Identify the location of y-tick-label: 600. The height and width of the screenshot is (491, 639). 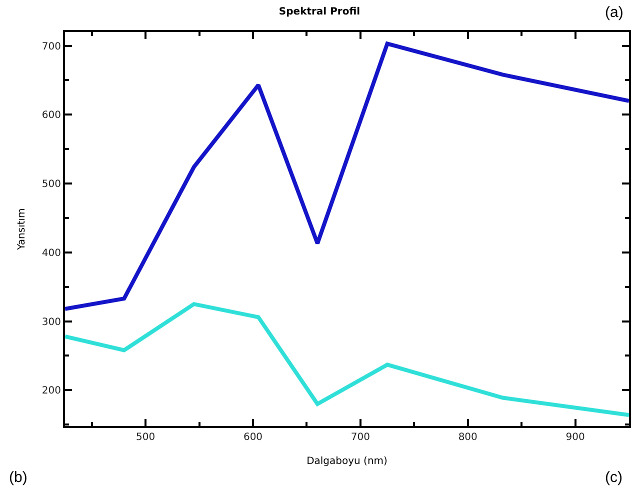
(51, 116).